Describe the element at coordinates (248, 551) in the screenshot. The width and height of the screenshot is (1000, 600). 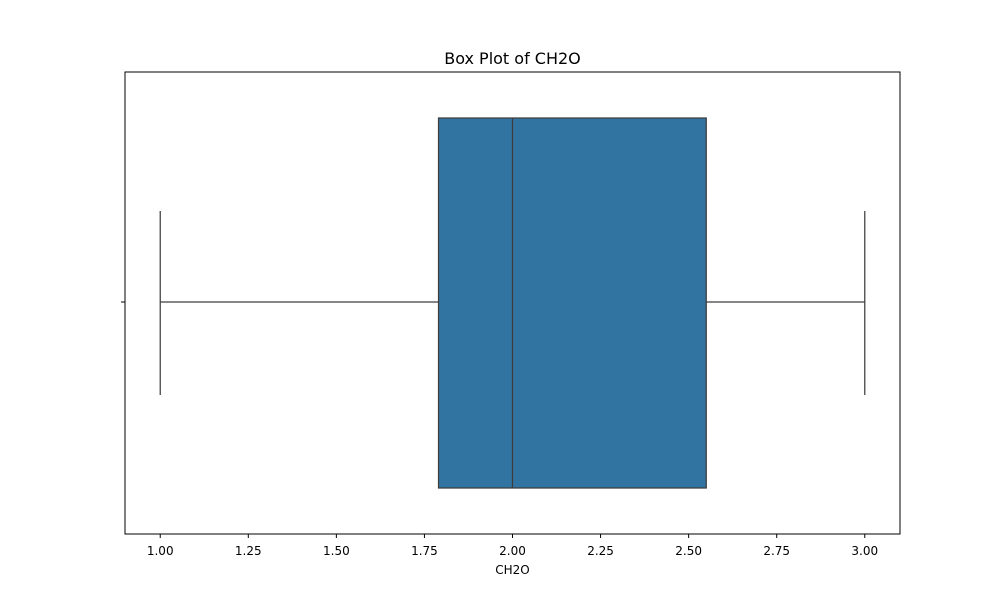
I see `x-tick-label: 1.25` at that location.